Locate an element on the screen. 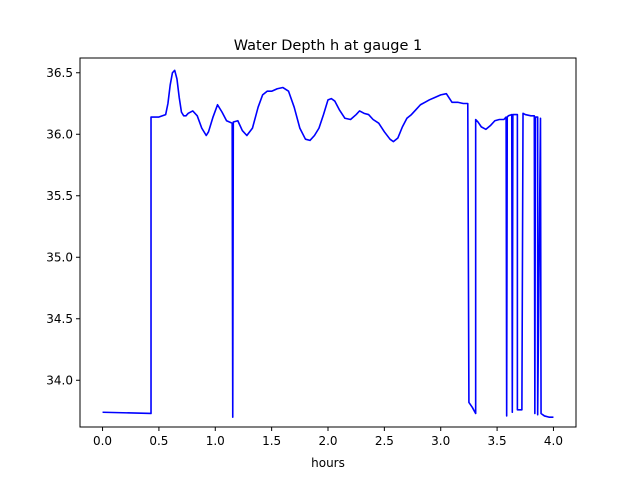 The width and height of the screenshot is (640, 480). chart-title: Water Depth h at gauge 1 is located at coordinates (328, 46).